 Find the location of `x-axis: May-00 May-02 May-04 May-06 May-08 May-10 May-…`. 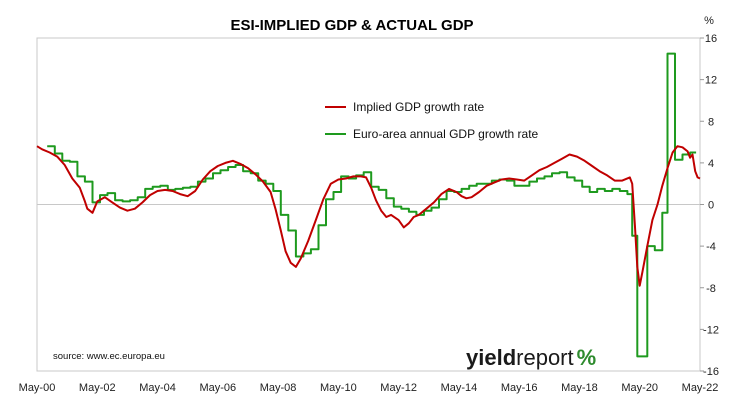

x-axis: May-00 May-02 May-04 May-06 May-08 May-10 May-… is located at coordinates (369, 388).